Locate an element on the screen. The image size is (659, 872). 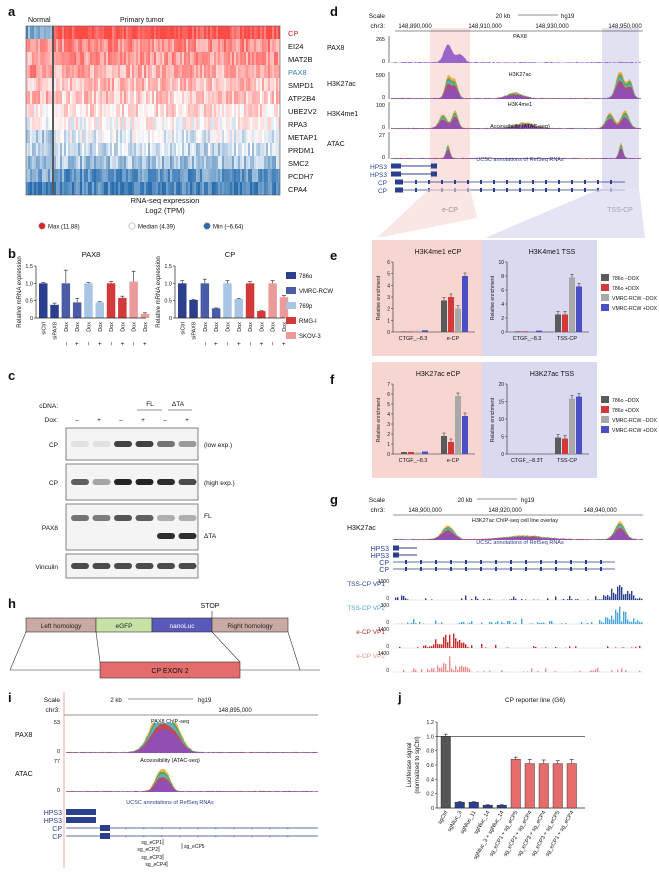
y-axis-label: Relative enrichment is located at coordinates (493, 297).